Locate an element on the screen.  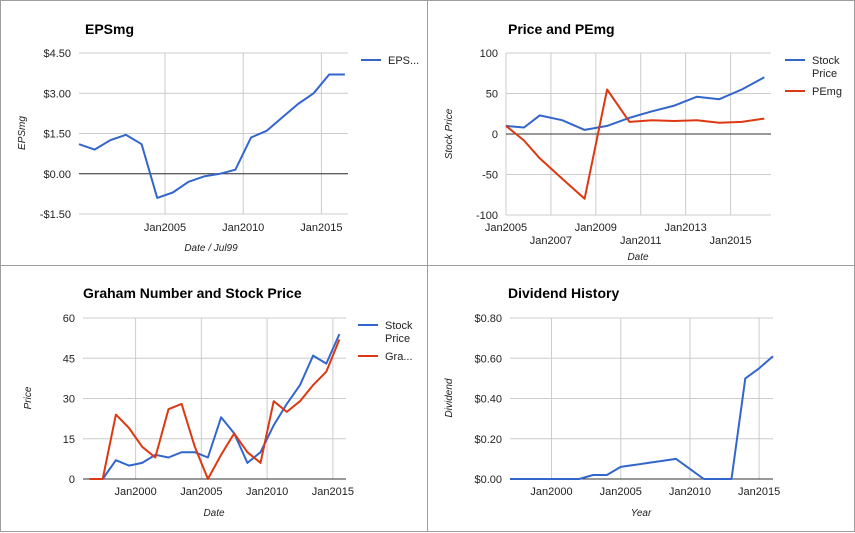
x-tick-label: Jan2013 is located at coordinates (686, 228).